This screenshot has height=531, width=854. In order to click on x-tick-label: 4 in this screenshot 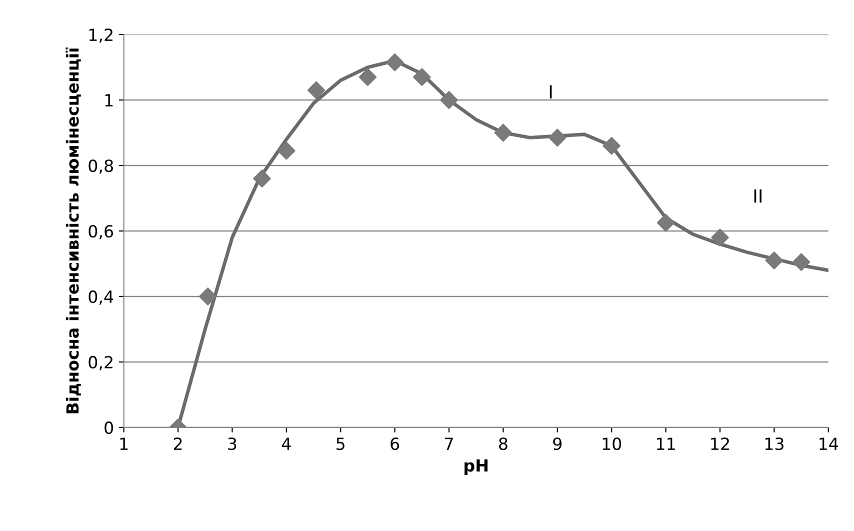, I will do `click(286, 444)`.